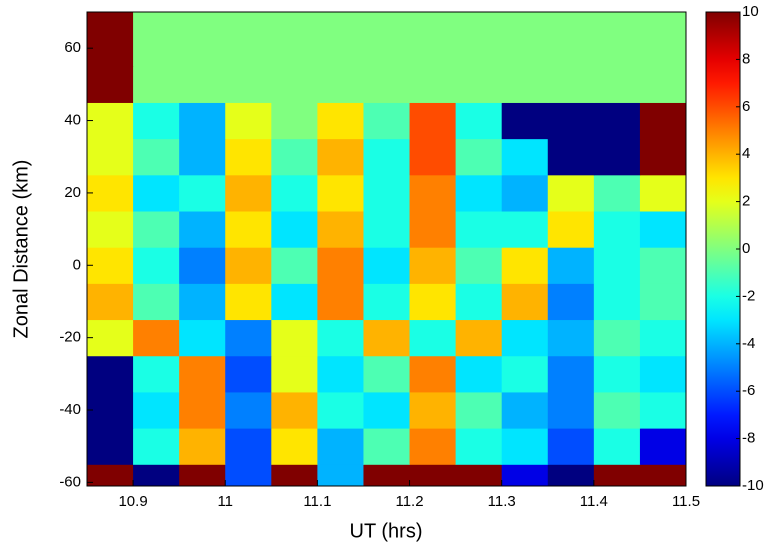  Describe the element at coordinates (748, 295) in the screenshot. I see `colorbar-tick-label: -2` at that location.